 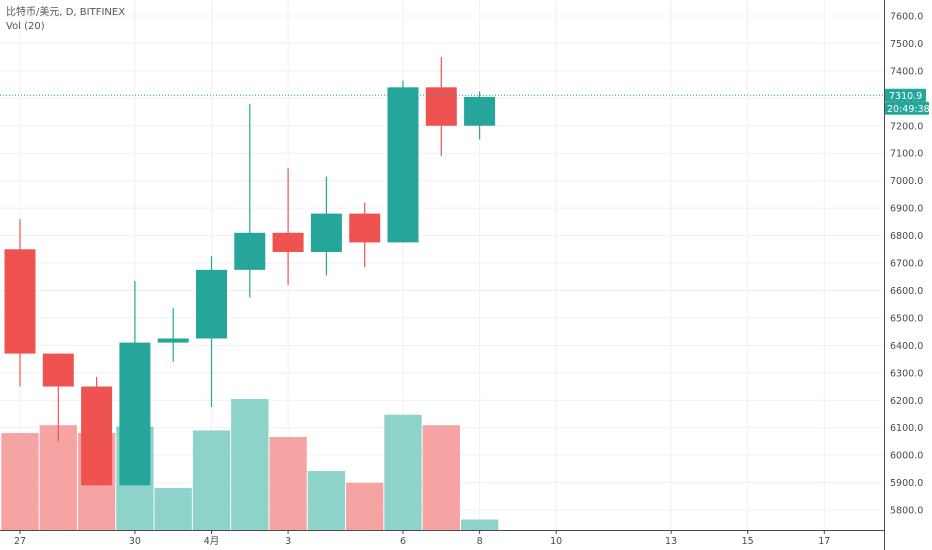 I want to click on price-tick-label: 5900.0, so click(x=906, y=483).